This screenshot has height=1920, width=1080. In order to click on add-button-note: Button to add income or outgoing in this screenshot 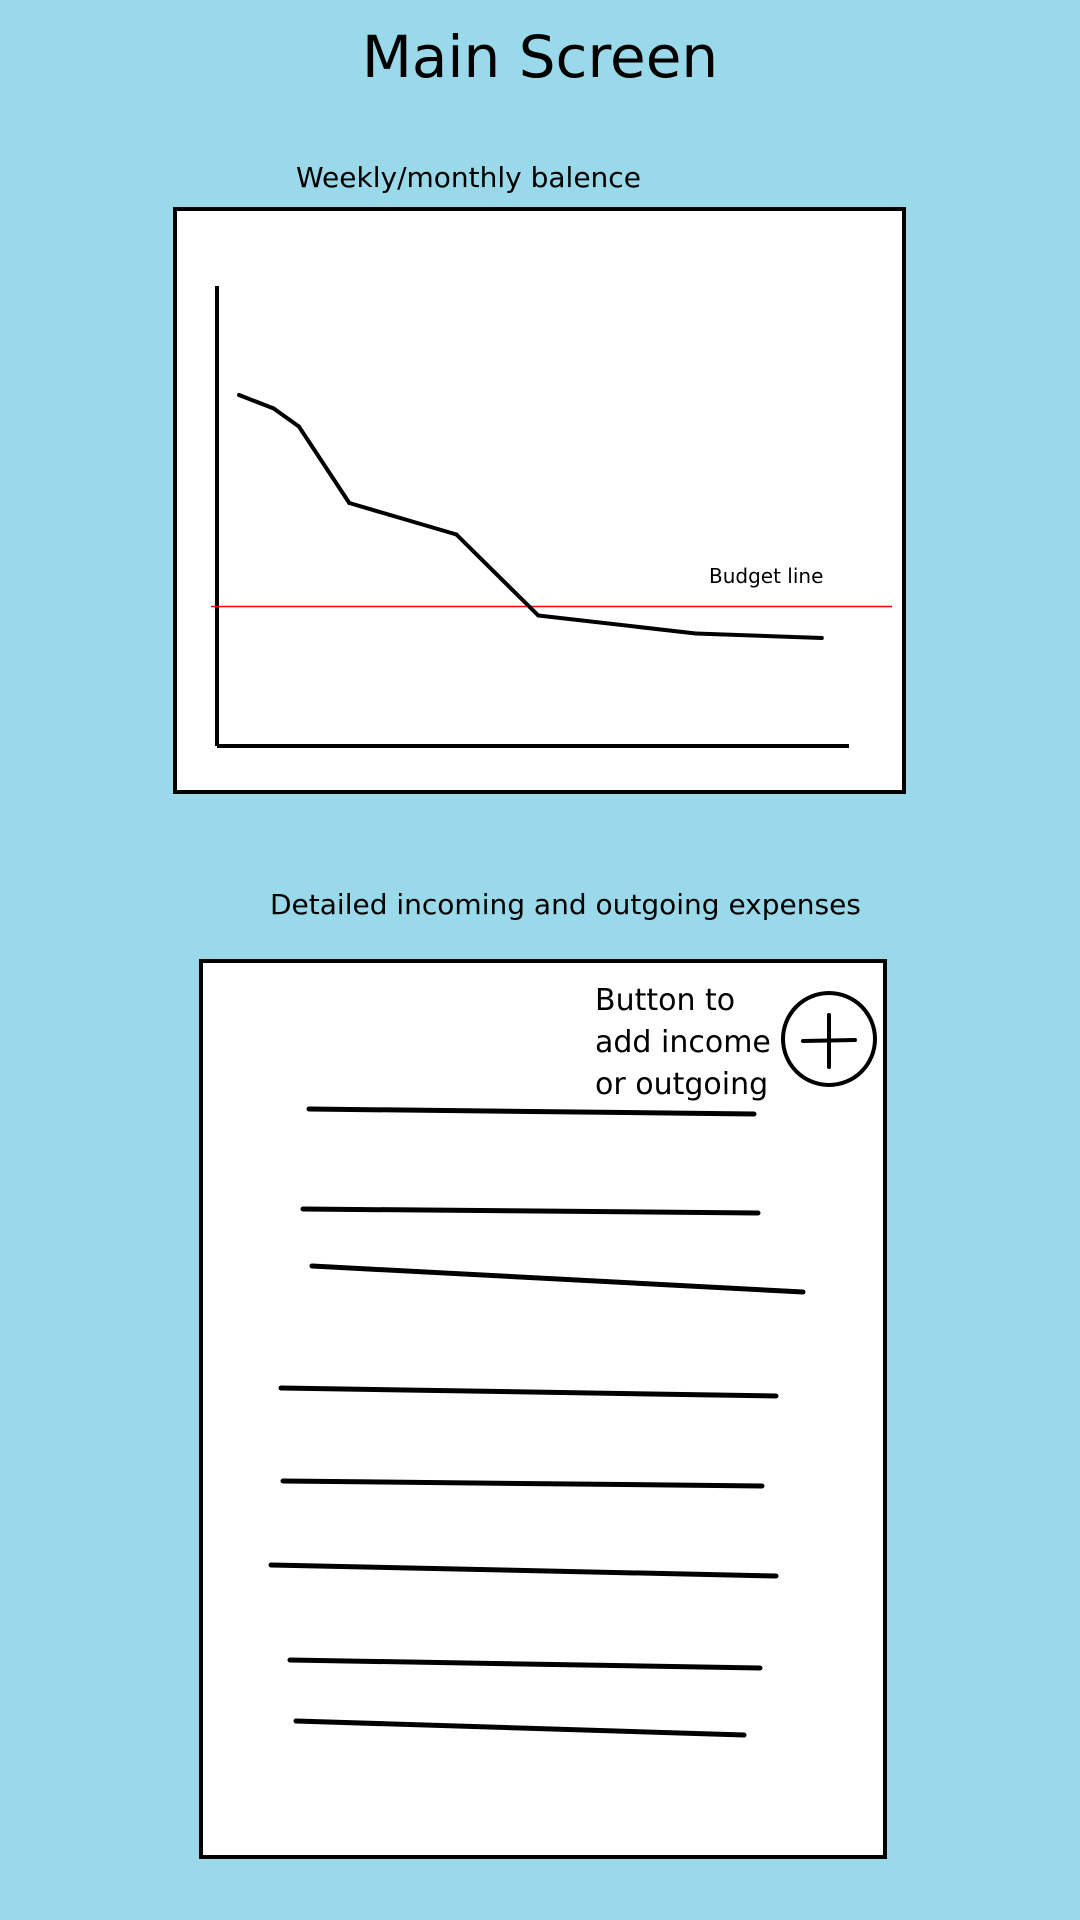, I will do `click(695, 1043)`.